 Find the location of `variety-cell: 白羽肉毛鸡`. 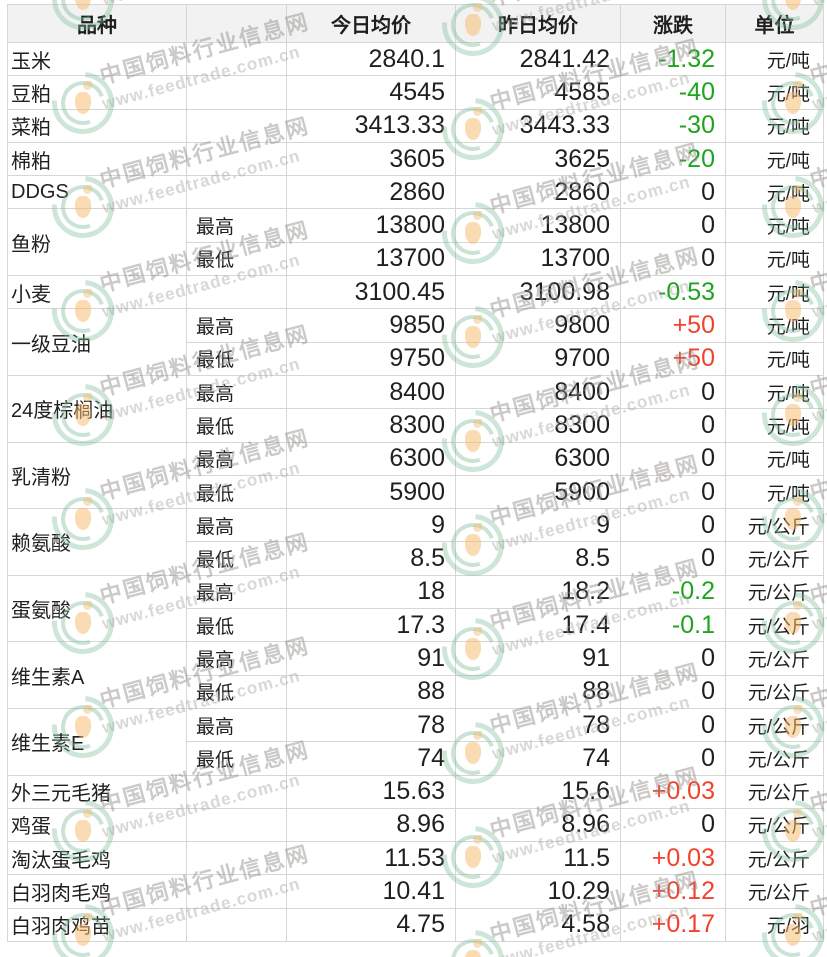

variety-cell: 白羽肉毛鸡 is located at coordinates (97, 891).